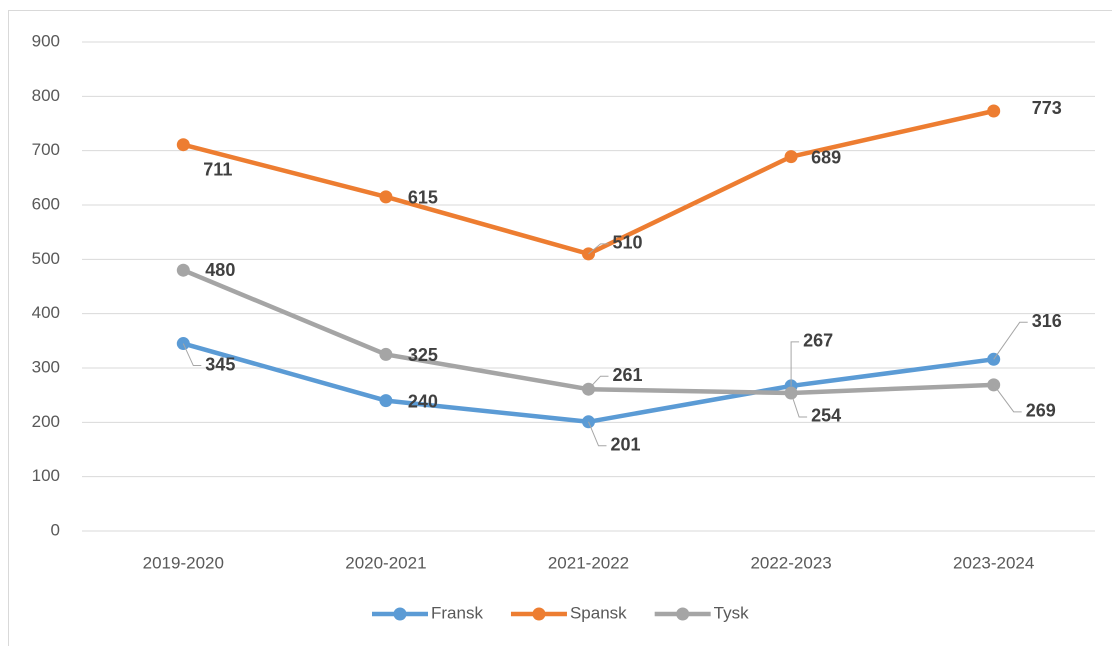 The height and width of the screenshot is (646, 1112). Describe the element at coordinates (826, 157) in the screenshot. I see `data-label: 689` at that location.